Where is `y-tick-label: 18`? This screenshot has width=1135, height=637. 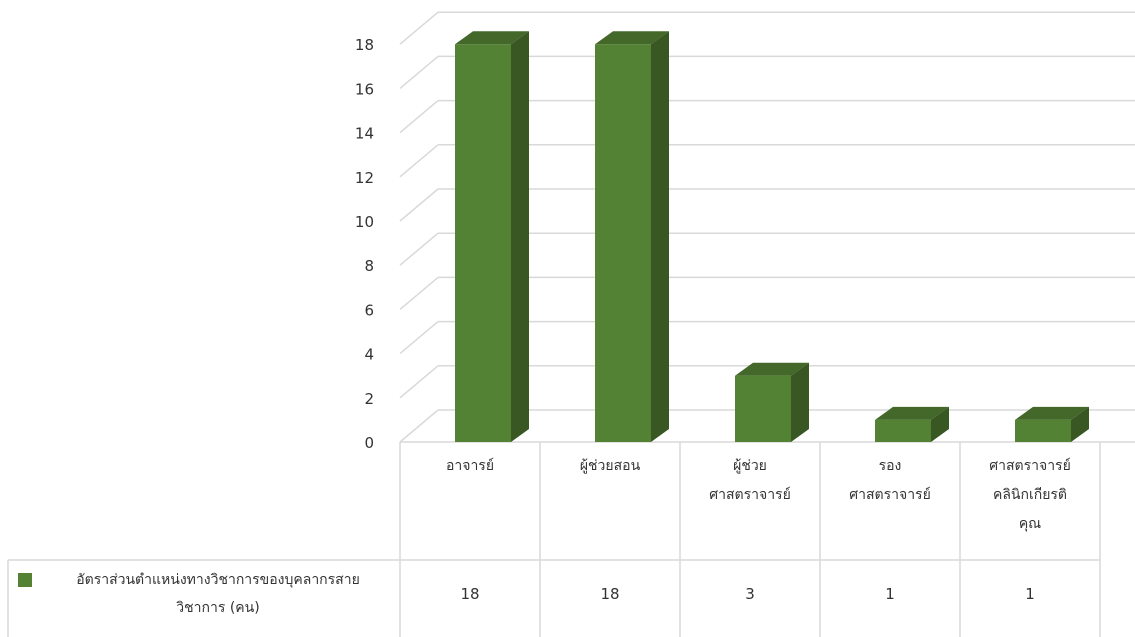
y-tick-label: 18 is located at coordinates (364, 45).